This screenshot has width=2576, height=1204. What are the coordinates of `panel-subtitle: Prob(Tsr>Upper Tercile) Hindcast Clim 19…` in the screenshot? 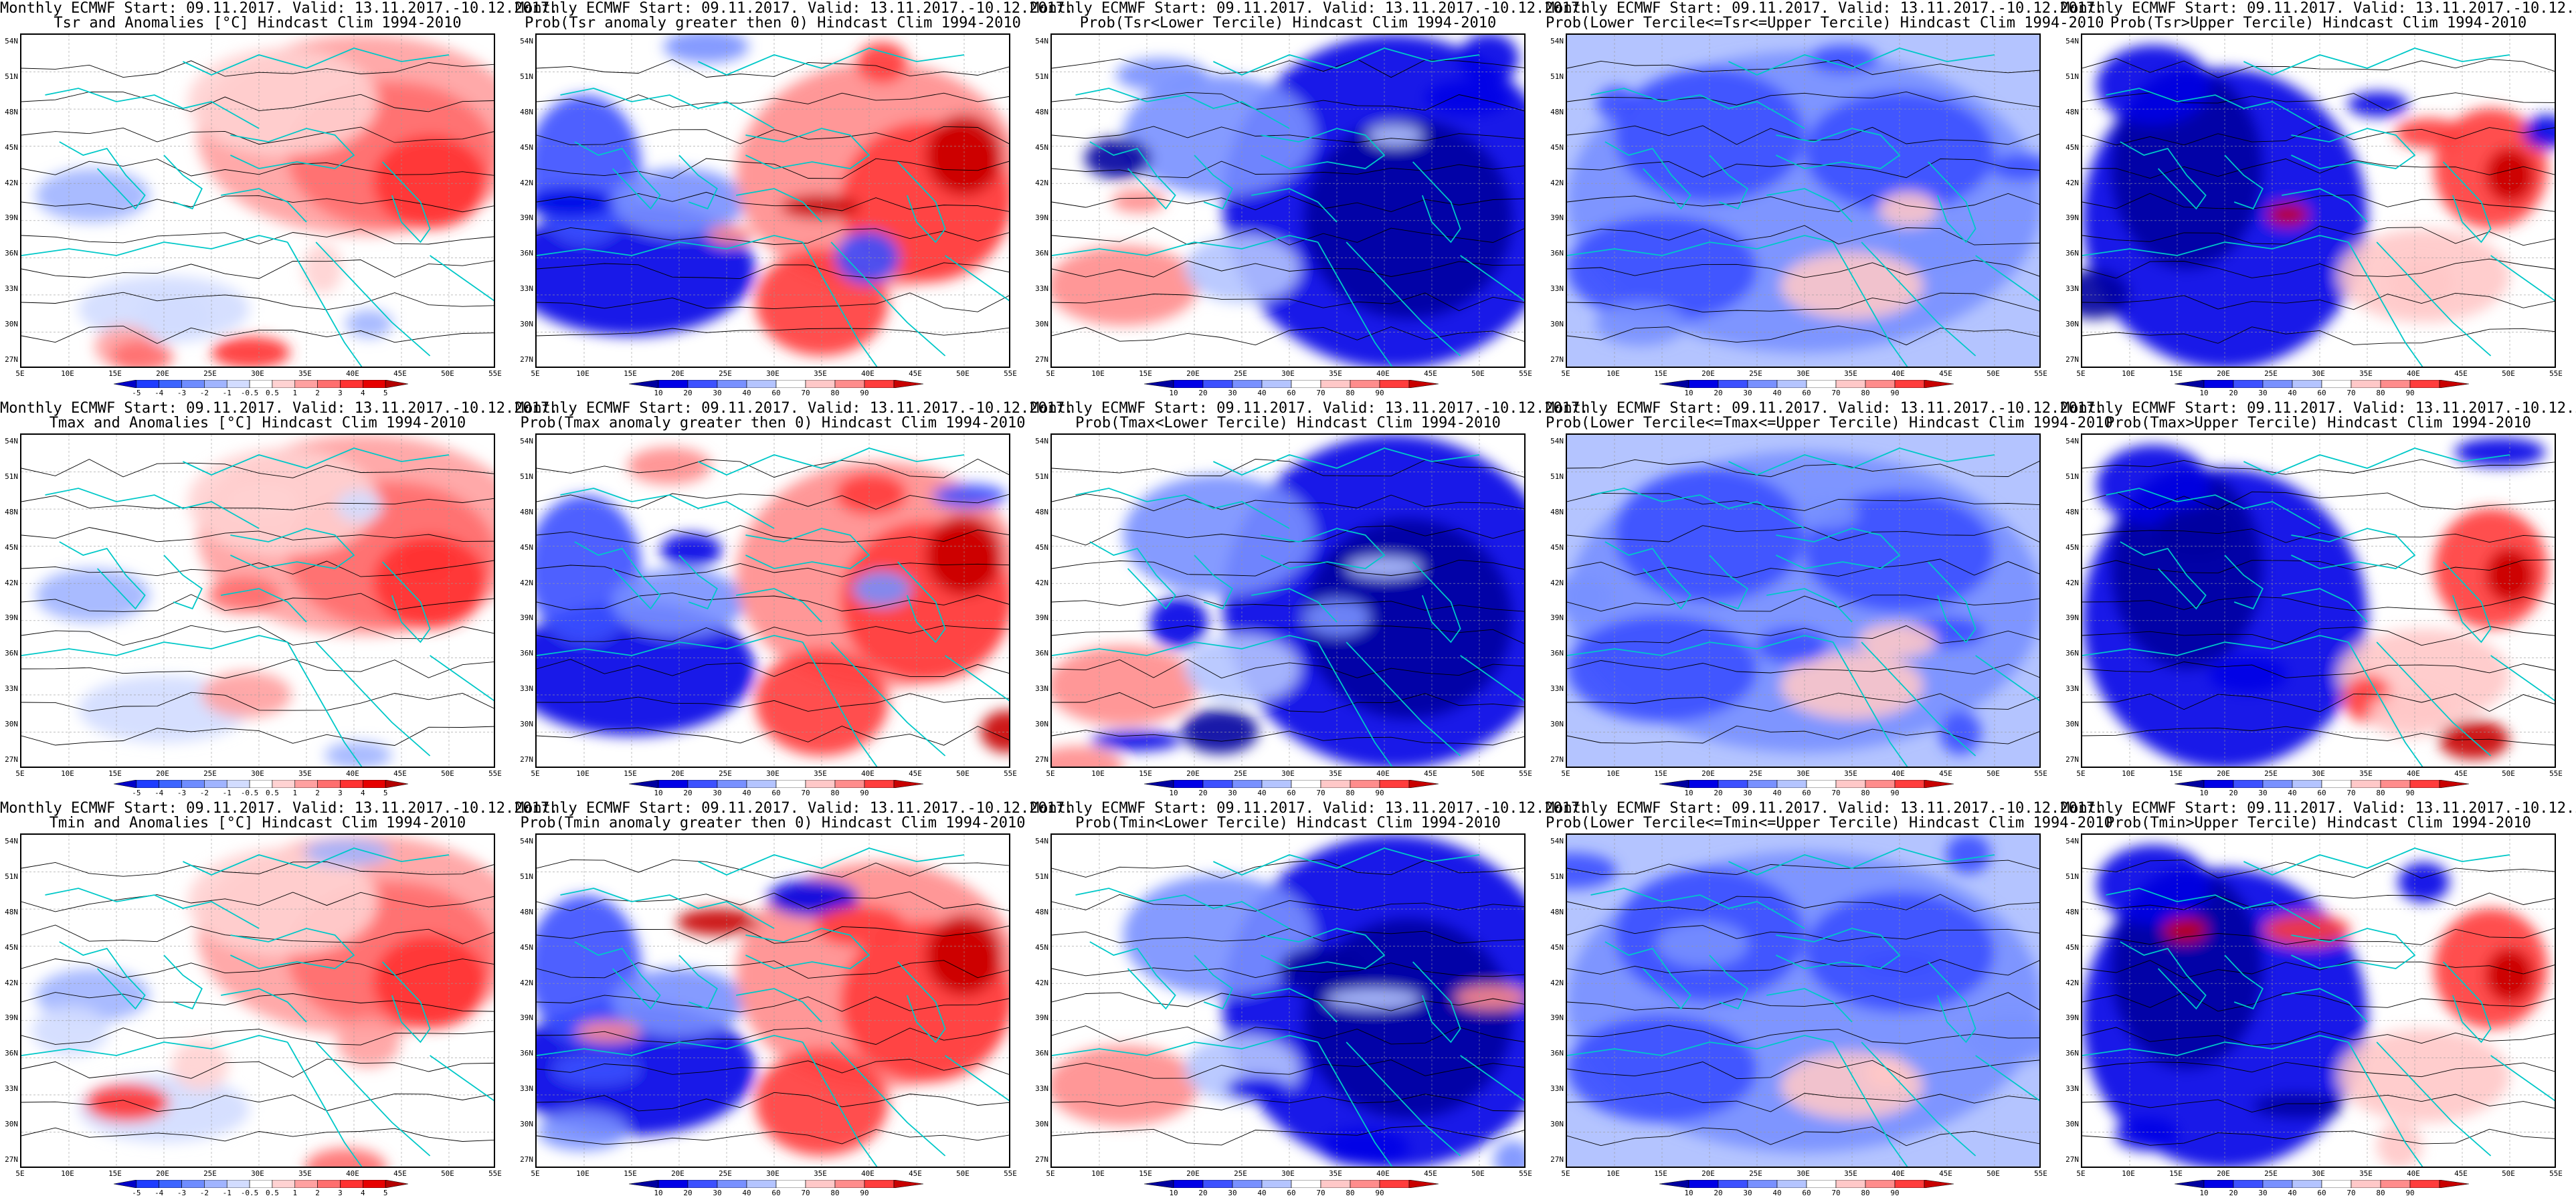 It's located at (2318, 23).